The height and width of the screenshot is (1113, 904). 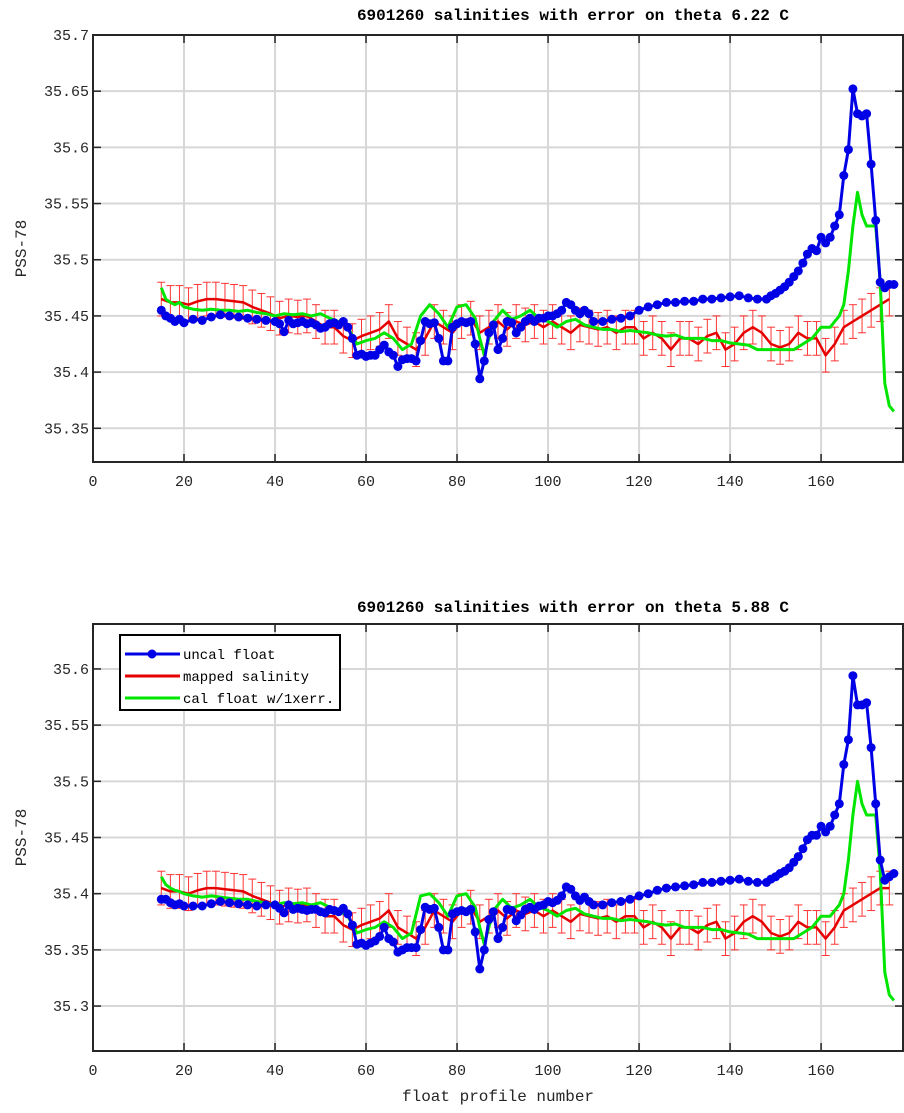 What do you see at coordinates (66, 726) in the screenshot?
I see `chart-bottom-ytick-label: 35.55` at bounding box center [66, 726].